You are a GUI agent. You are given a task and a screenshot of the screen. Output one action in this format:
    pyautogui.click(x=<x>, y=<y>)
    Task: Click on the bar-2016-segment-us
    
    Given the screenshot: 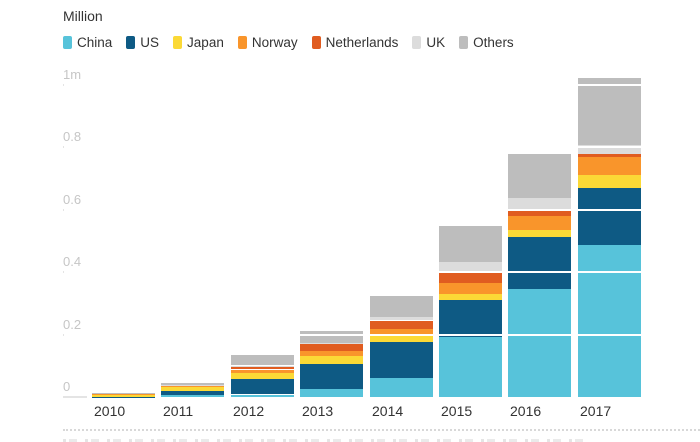 What is the action you would take?
    pyautogui.click(x=539, y=262)
    